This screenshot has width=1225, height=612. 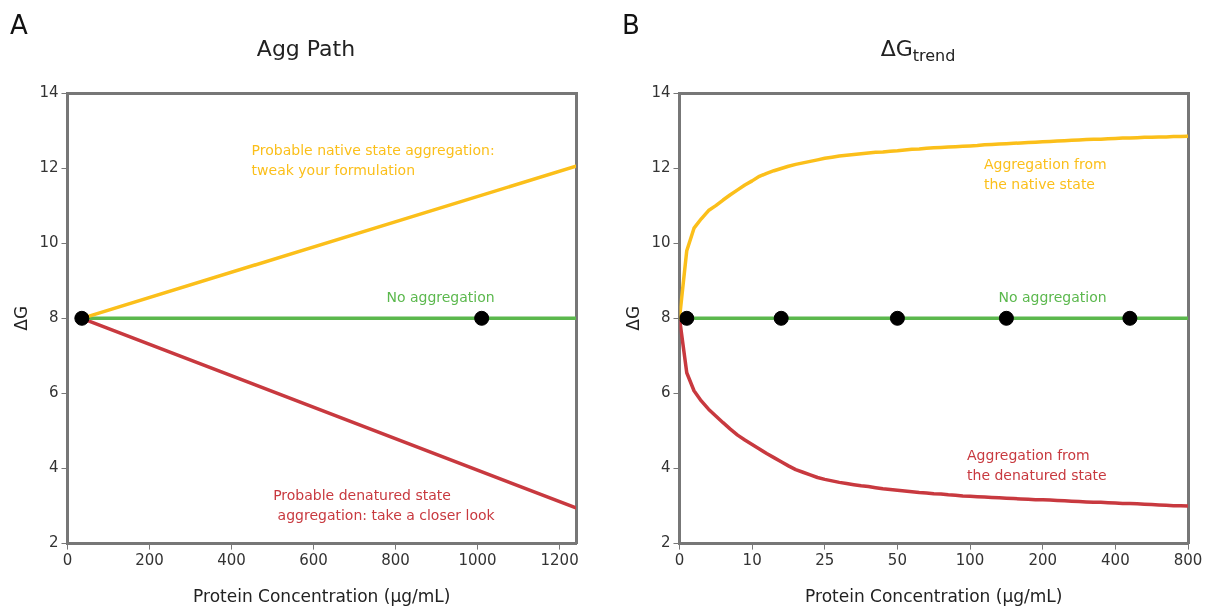 I want to click on chart-title: Agg Path, so click(x=306, y=48).